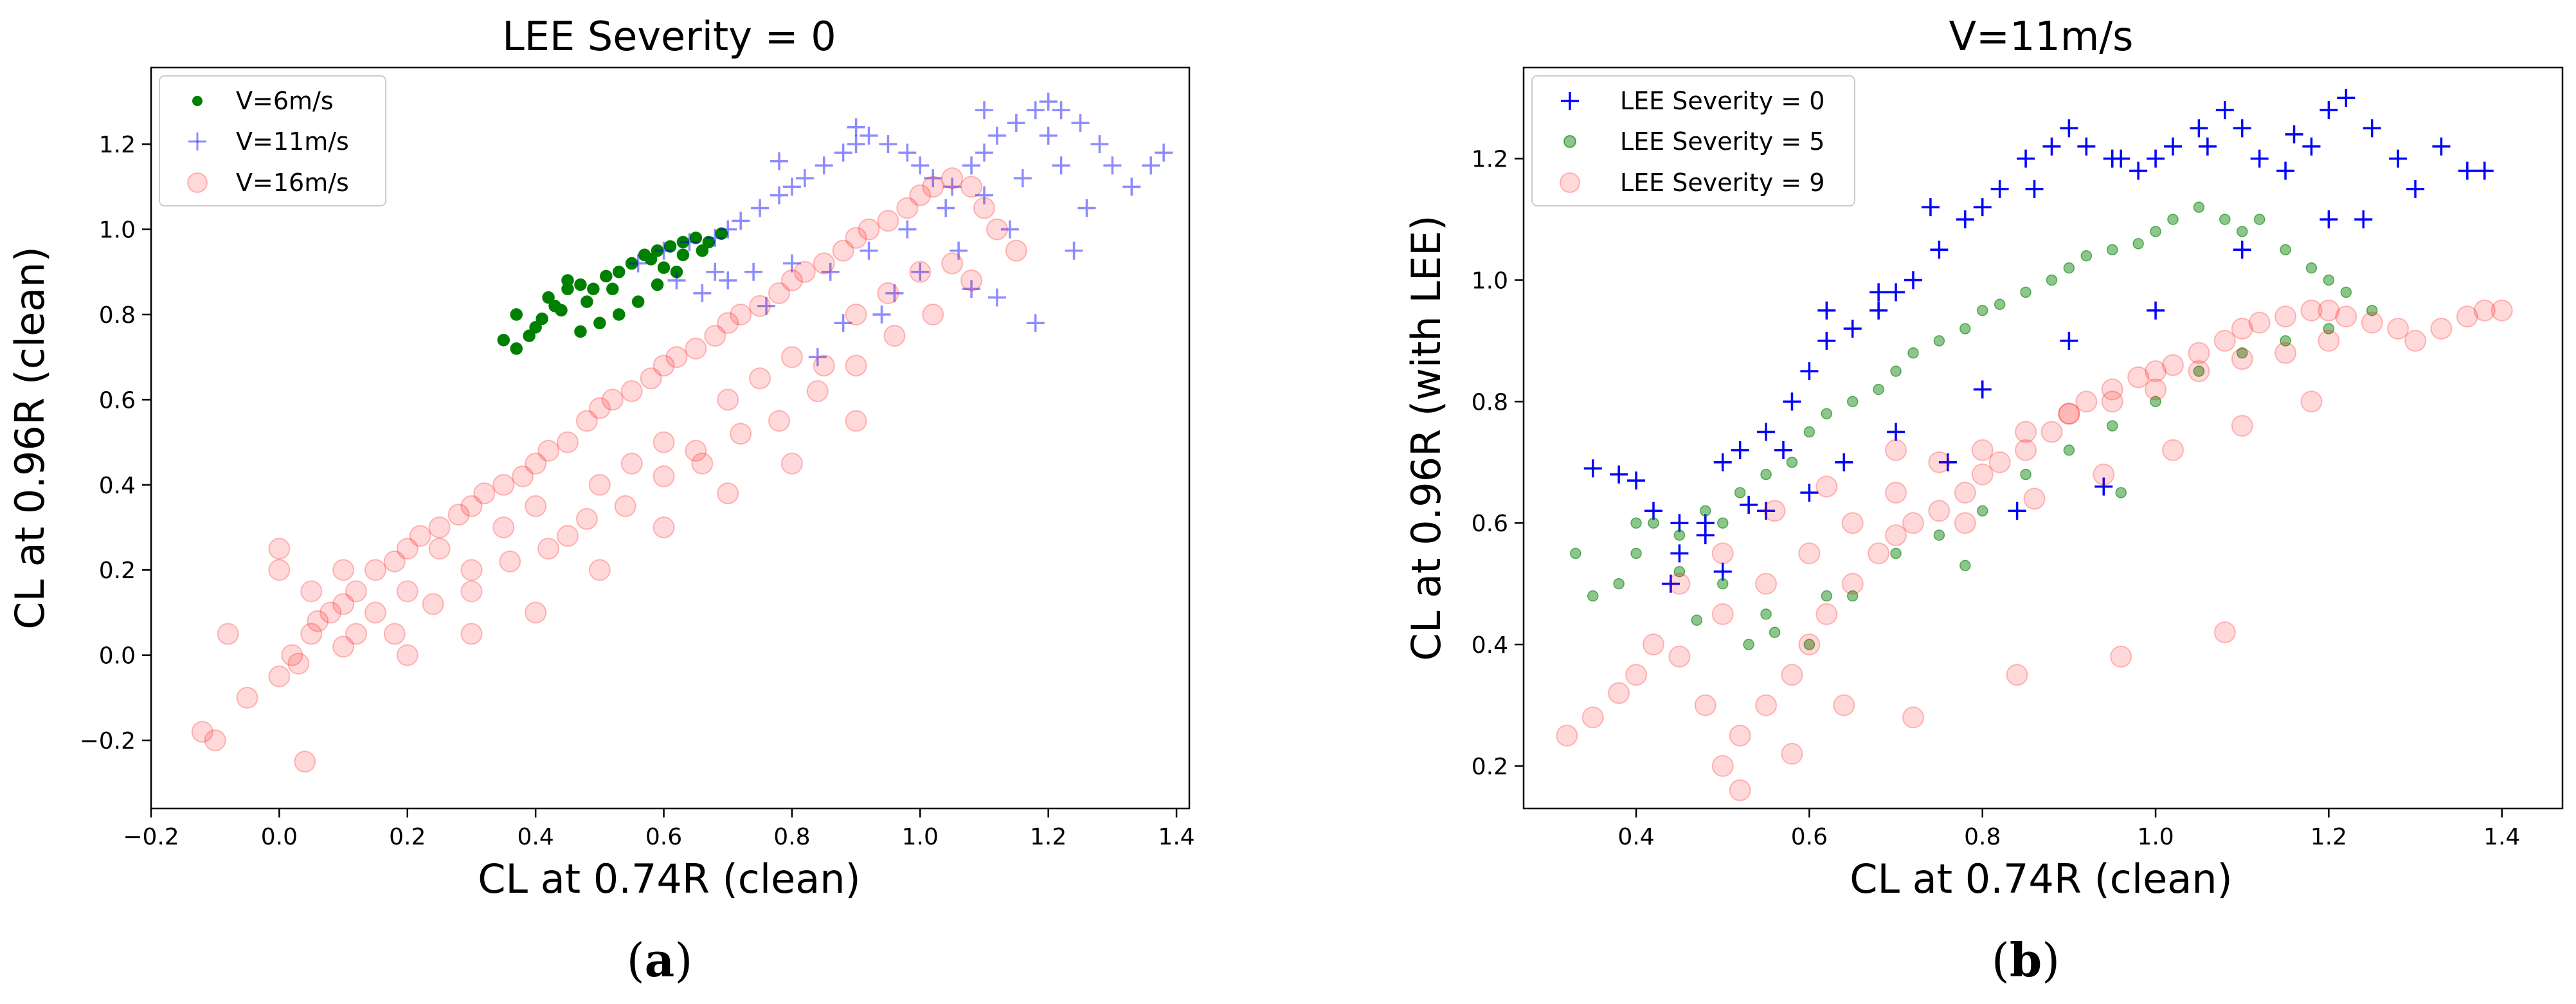 The width and height of the screenshot is (2576, 1004). Describe the element at coordinates (1176, 837) in the screenshot. I see `panel-a-x-tick-label: 1.4` at that location.